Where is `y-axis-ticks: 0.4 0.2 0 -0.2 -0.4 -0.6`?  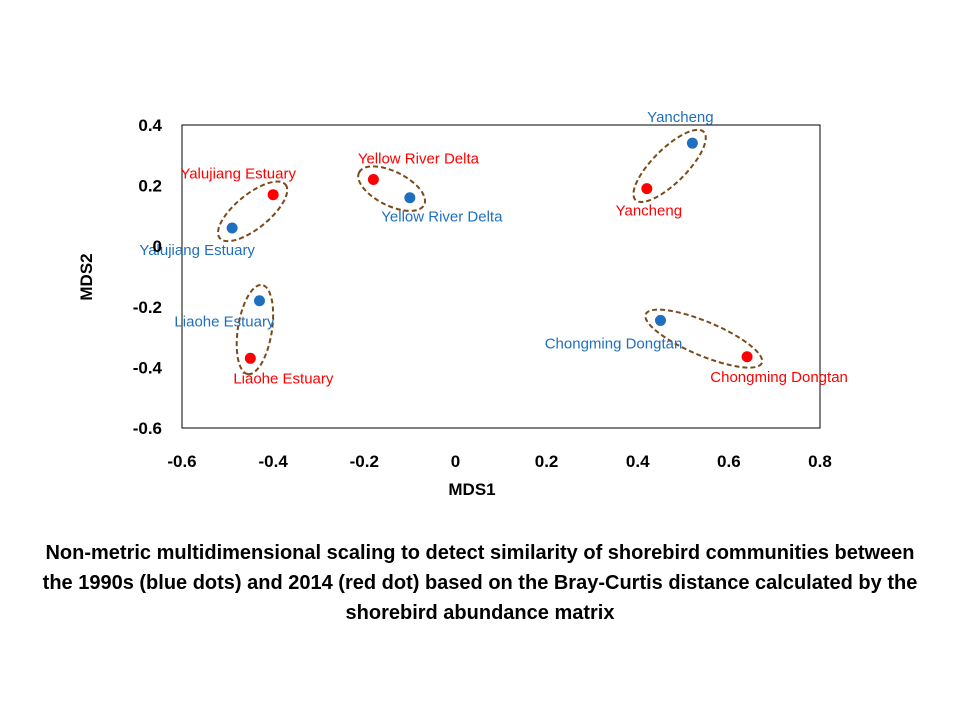
y-axis-ticks: 0.4 0.2 0 -0.2 -0.4 -0.6 is located at coordinates (148, 277).